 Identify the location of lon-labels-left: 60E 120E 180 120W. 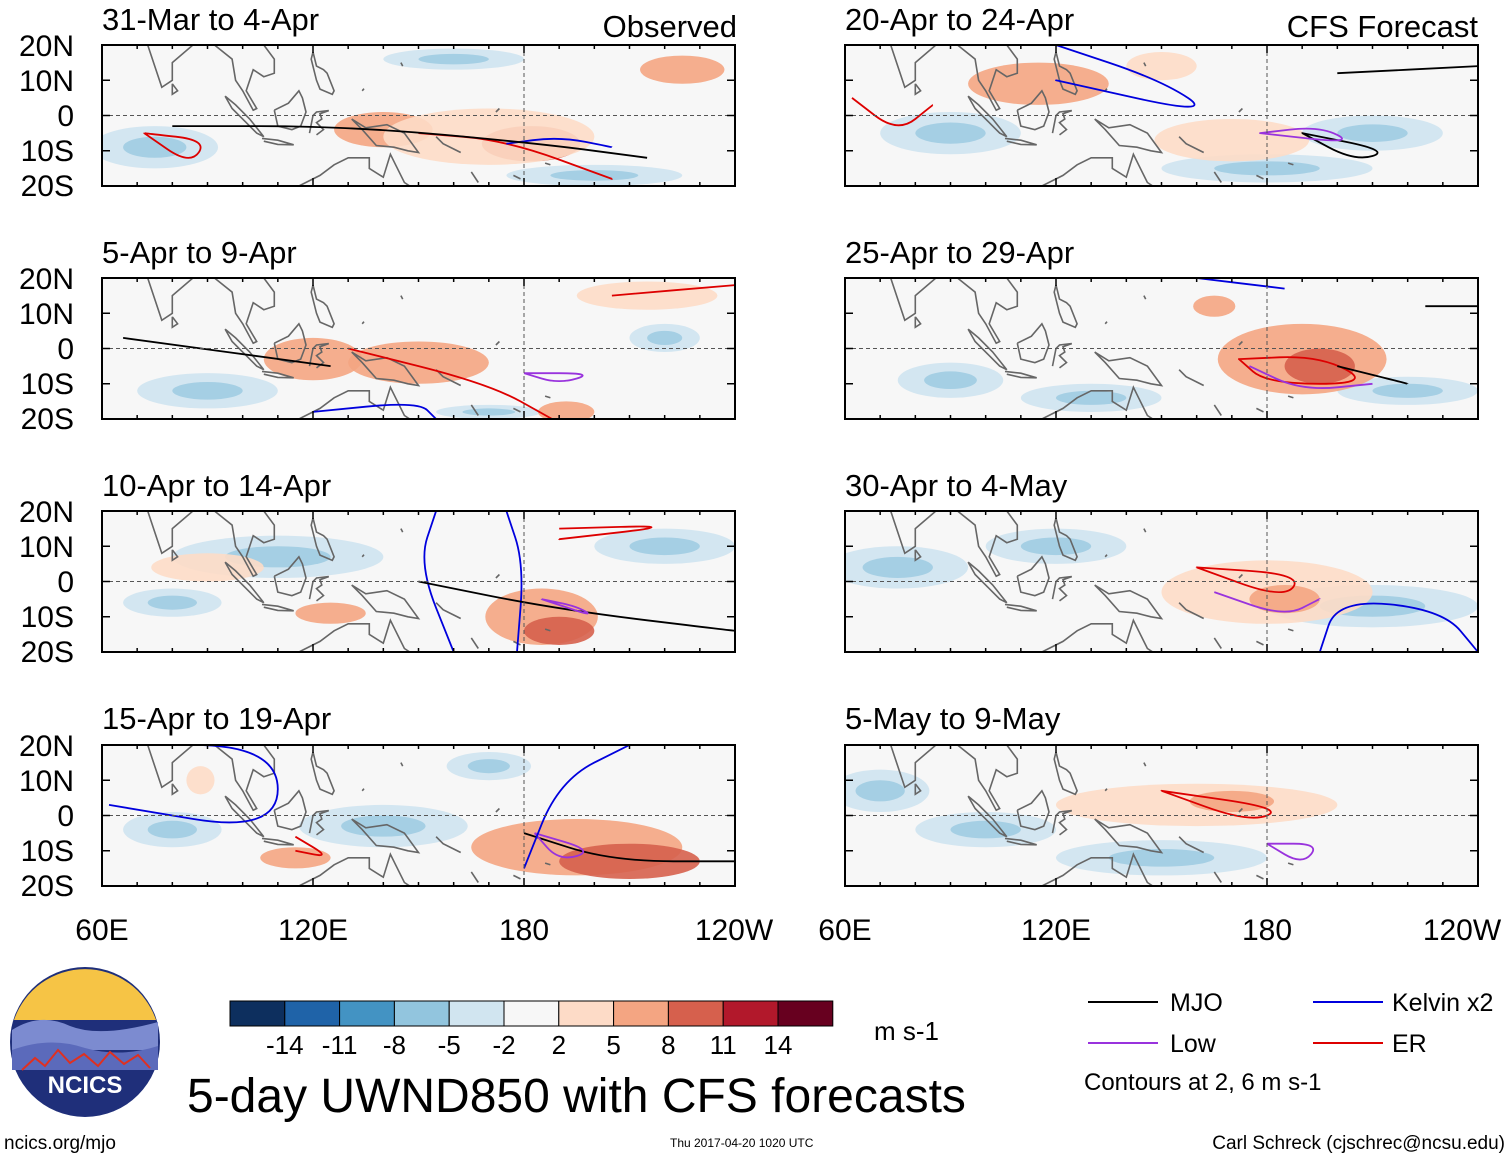
(424, 930).